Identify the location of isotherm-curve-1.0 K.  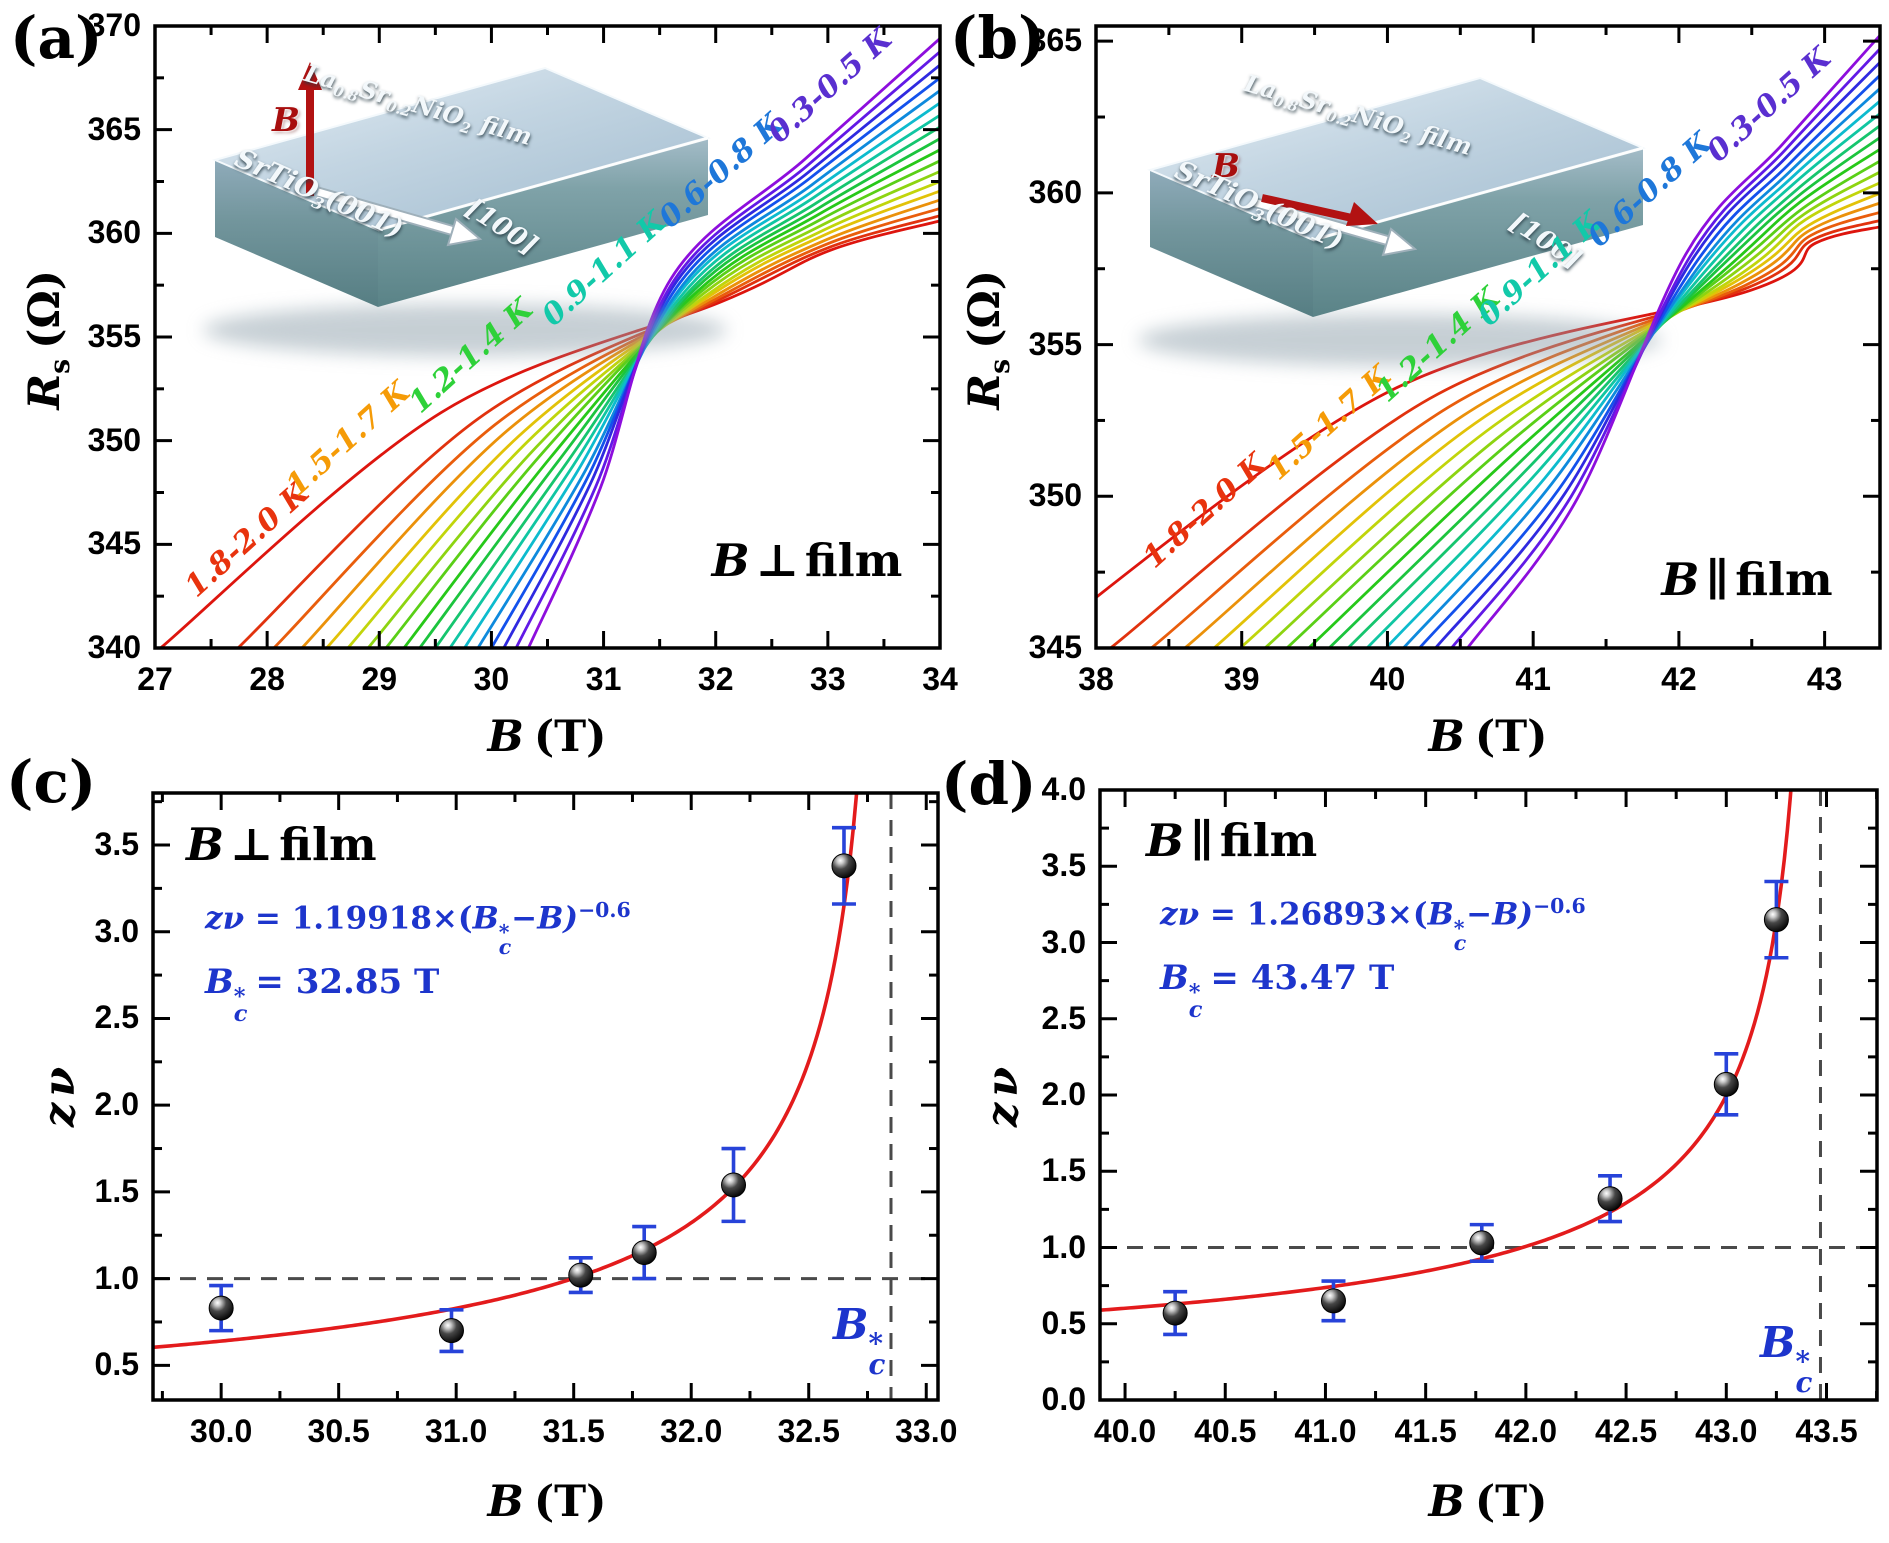
(687, 386).